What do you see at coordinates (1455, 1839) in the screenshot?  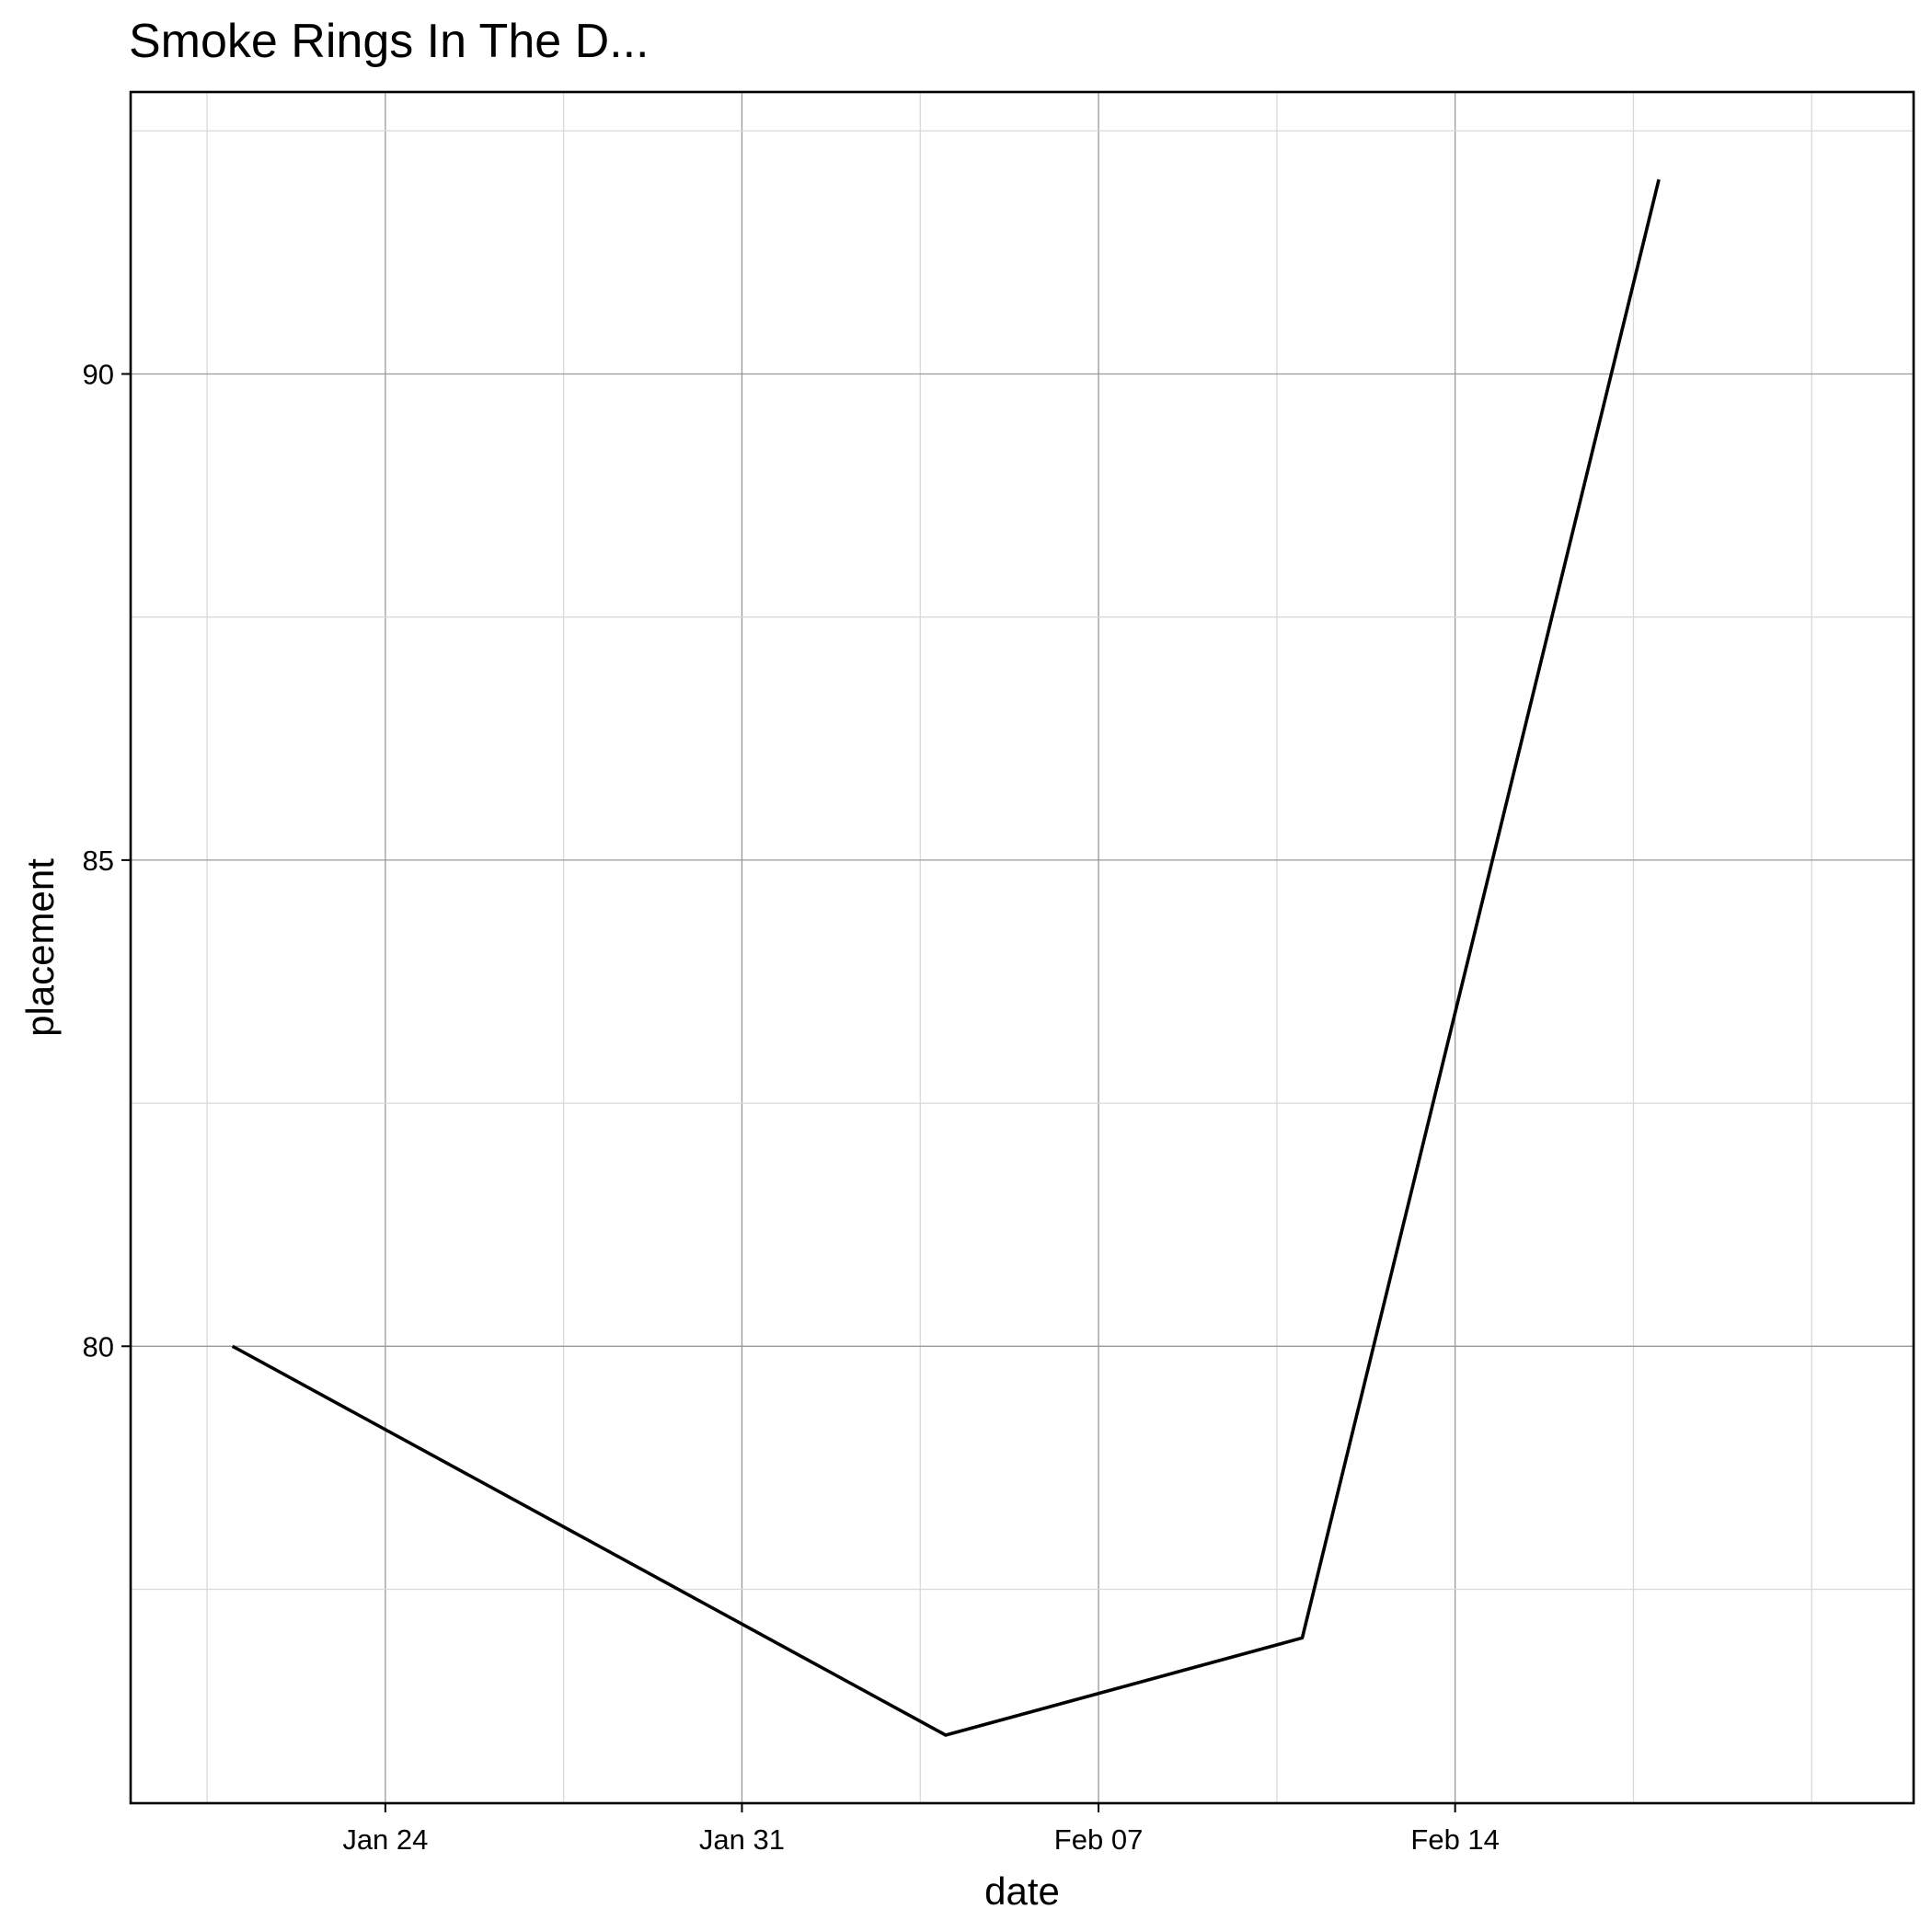 I see `x-tick-label: Feb 14` at bounding box center [1455, 1839].